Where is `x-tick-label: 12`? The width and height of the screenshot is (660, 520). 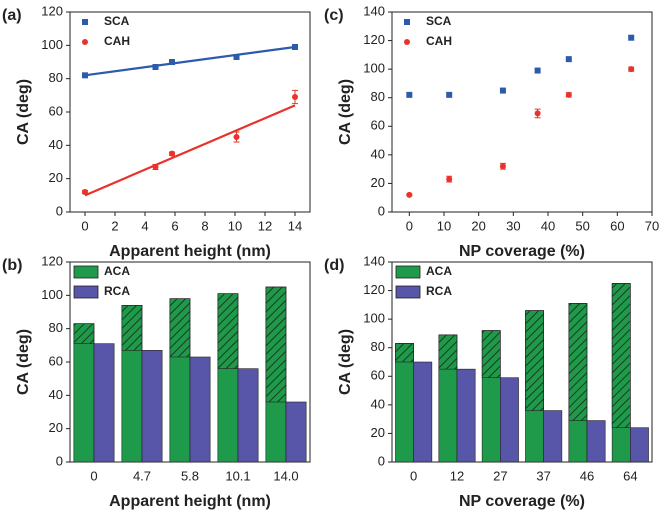 x-tick-label: 12 is located at coordinates (265, 225).